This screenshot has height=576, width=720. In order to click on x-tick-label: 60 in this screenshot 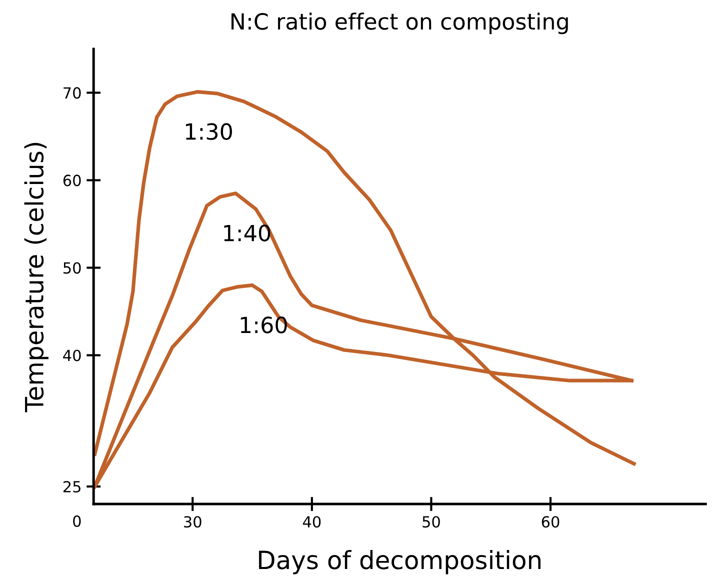, I will do `click(551, 522)`.